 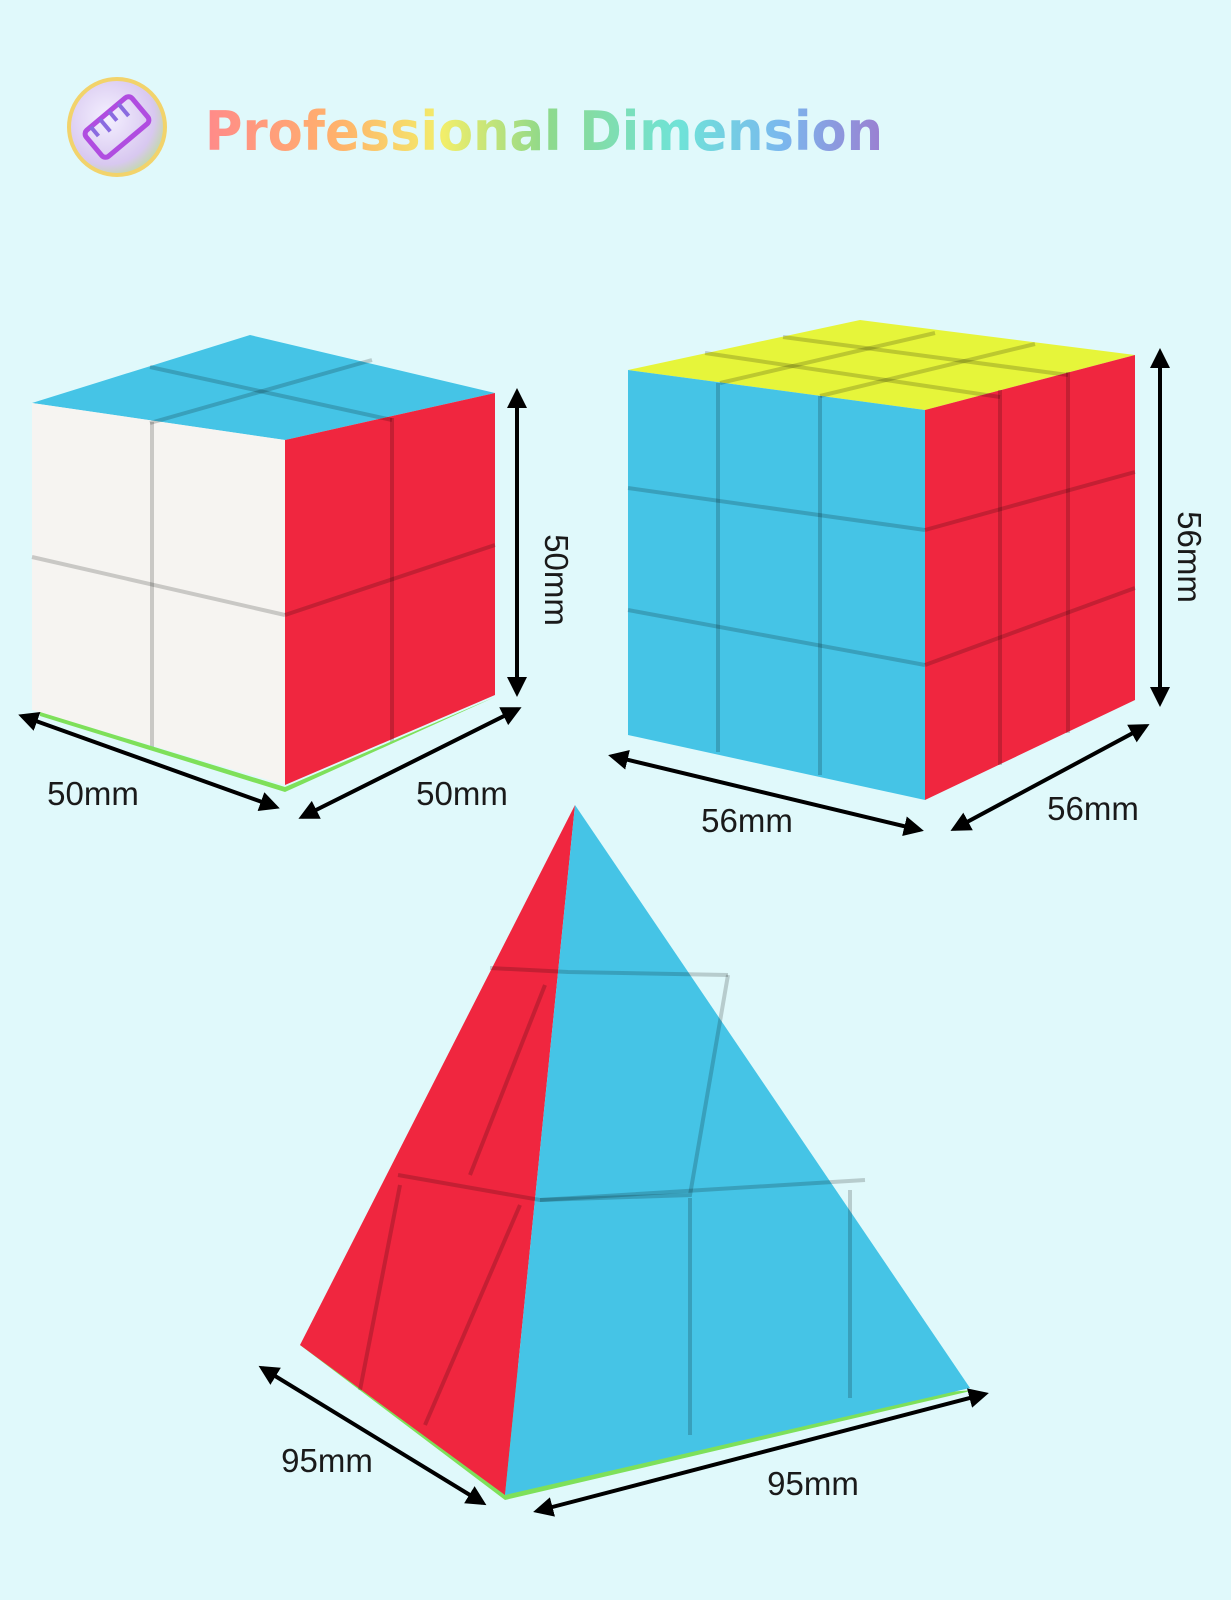 What do you see at coordinates (117, 127) in the screenshot?
I see `ruler-icon` at bounding box center [117, 127].